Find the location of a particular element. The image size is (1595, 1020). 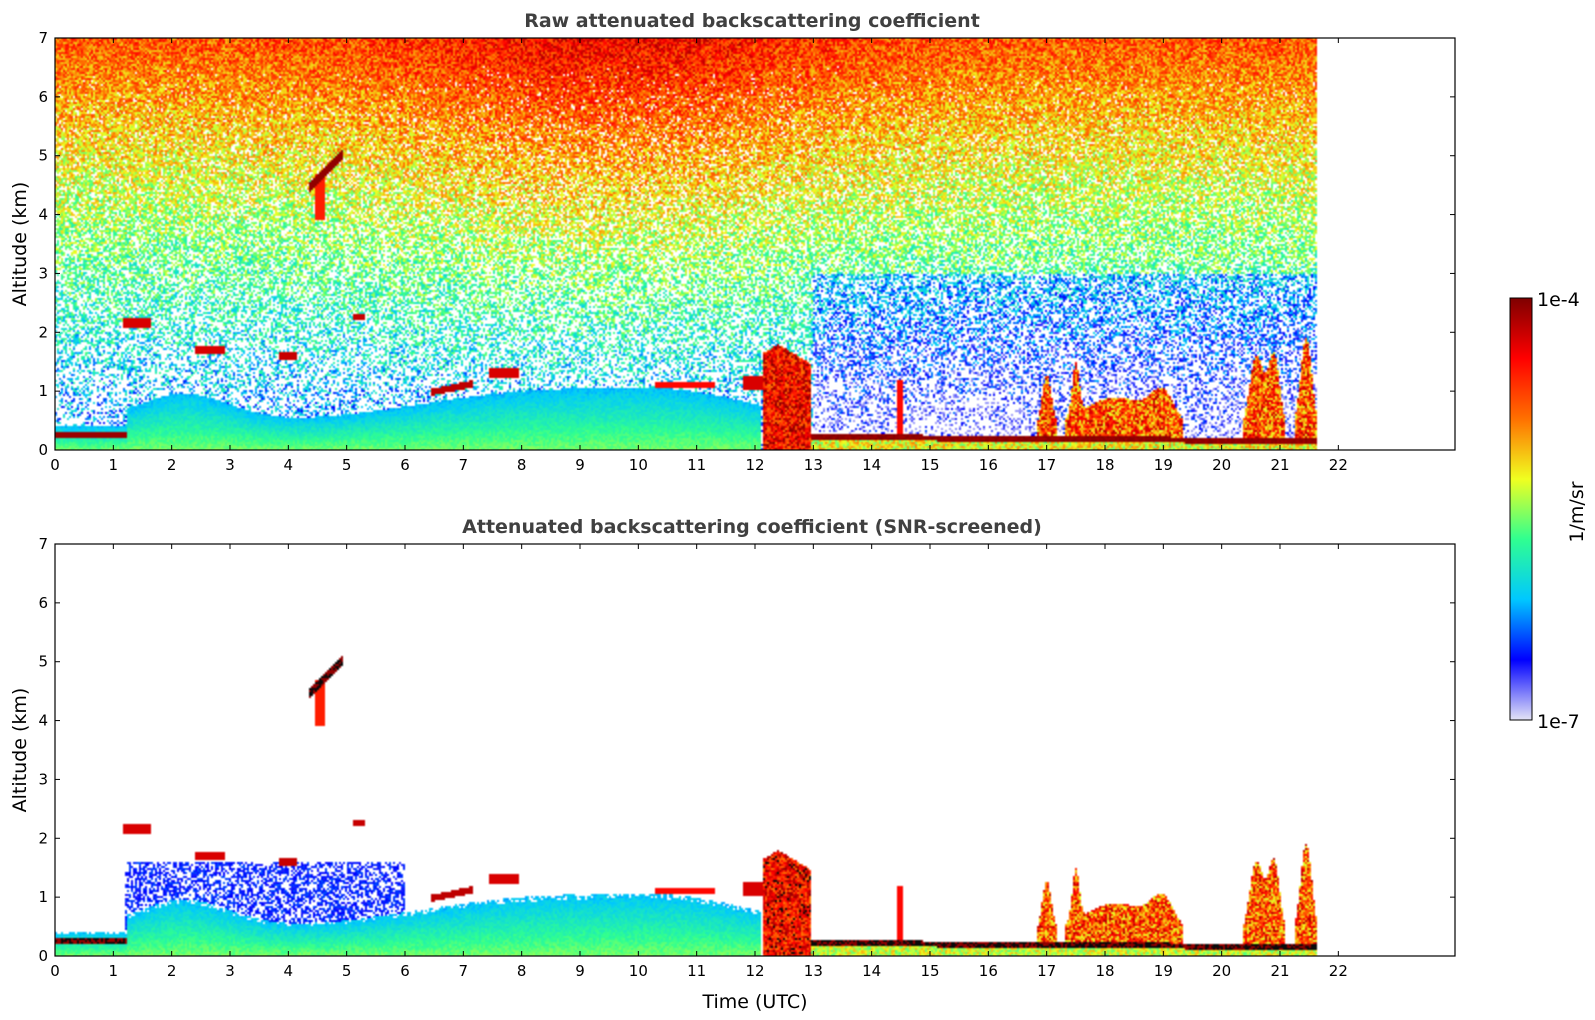

panel-raw-ylabel: Altitude (km) is located at coordinates (20, 244).